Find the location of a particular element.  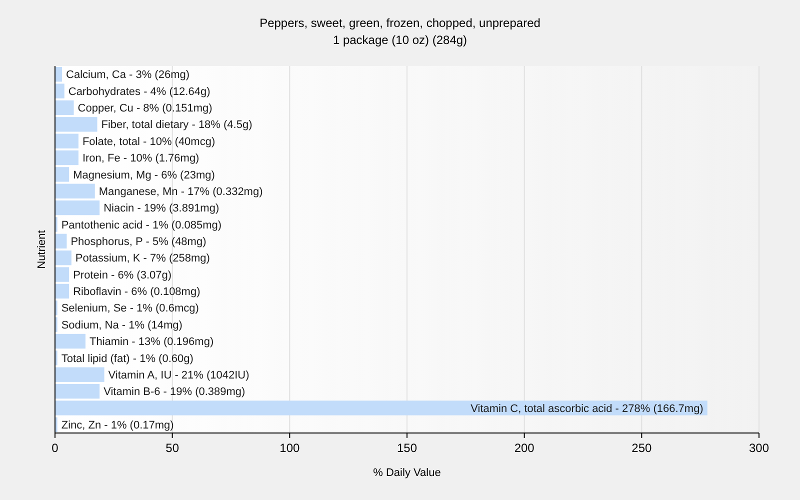

y-tick-label: Niacin - 19% (3.891mg) is located at coordinates (162, 208).